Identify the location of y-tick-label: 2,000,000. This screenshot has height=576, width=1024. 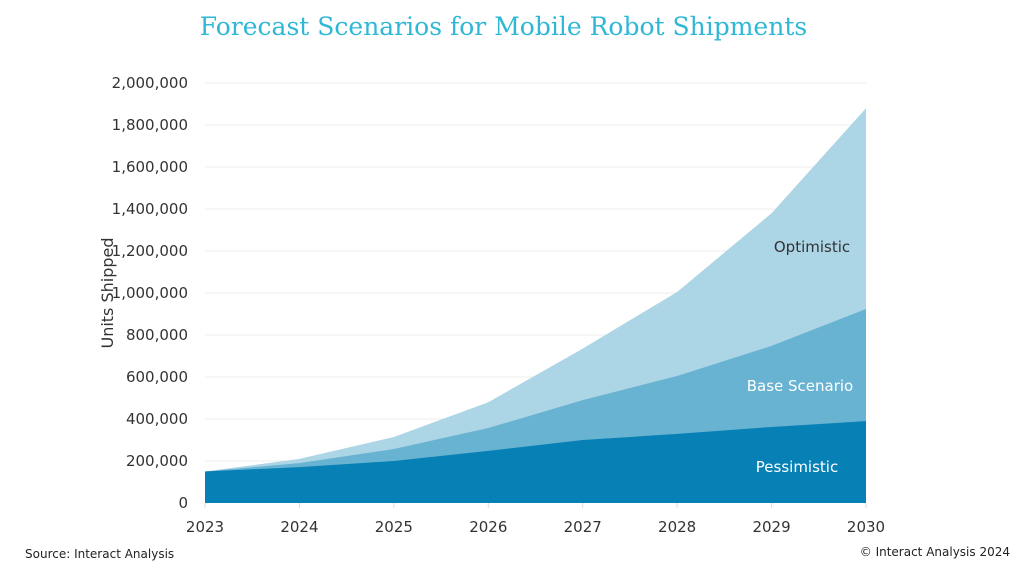
(150, 83).